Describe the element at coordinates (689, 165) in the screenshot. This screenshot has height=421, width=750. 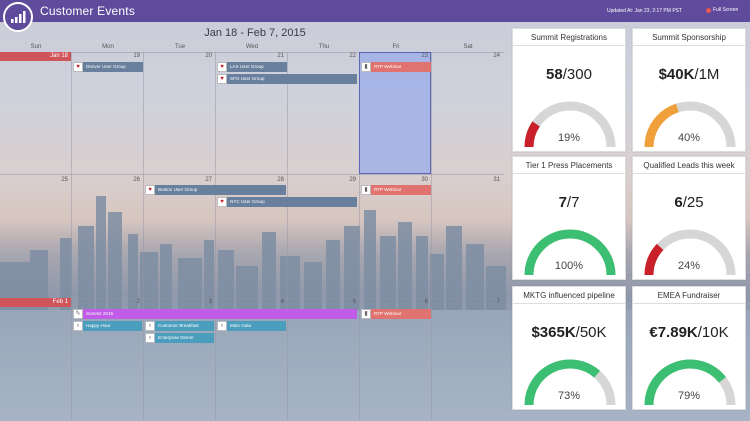
I see `kpi-title: Qualified Leads this week` at that location.